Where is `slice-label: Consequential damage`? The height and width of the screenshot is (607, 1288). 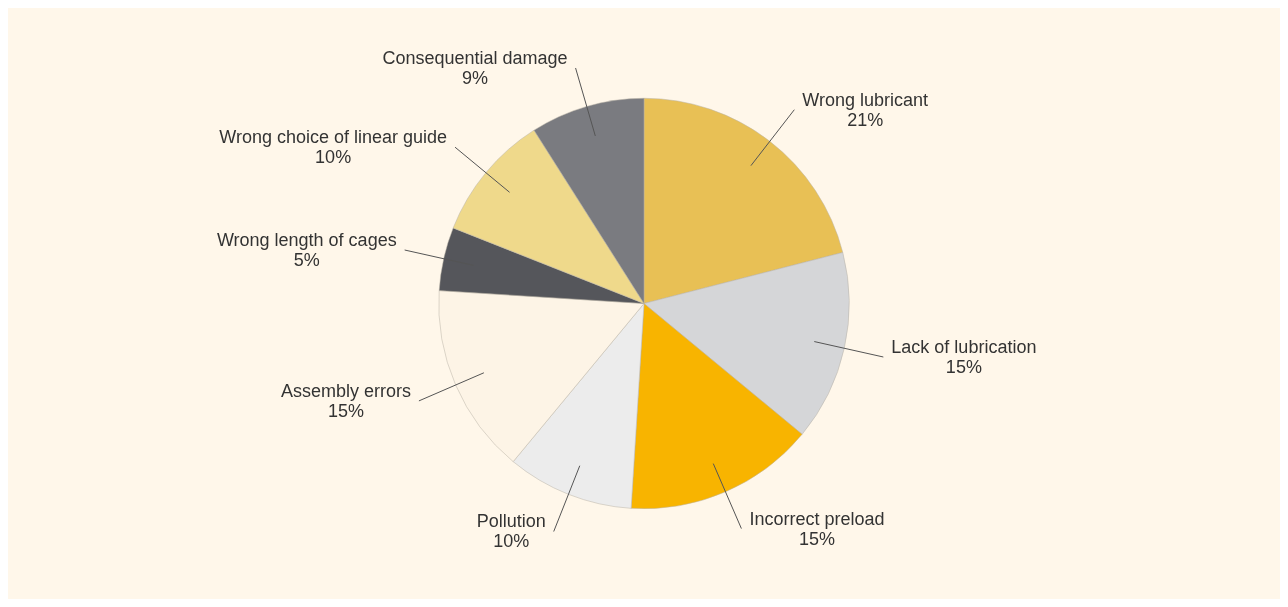 slice-label: Consequential damage is located at coordinates (475, 57).